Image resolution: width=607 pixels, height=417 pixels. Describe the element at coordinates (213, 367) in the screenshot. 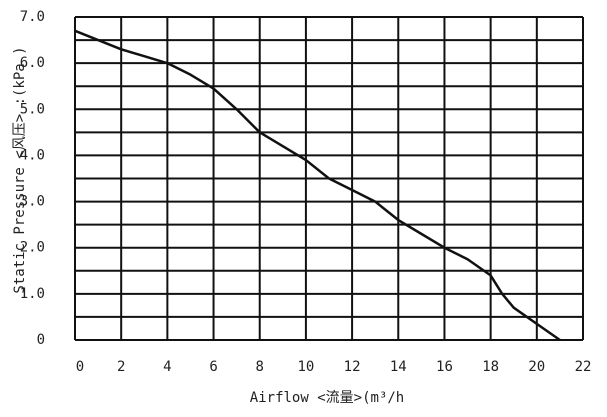

I see `x-tick-label: 6` at that location.